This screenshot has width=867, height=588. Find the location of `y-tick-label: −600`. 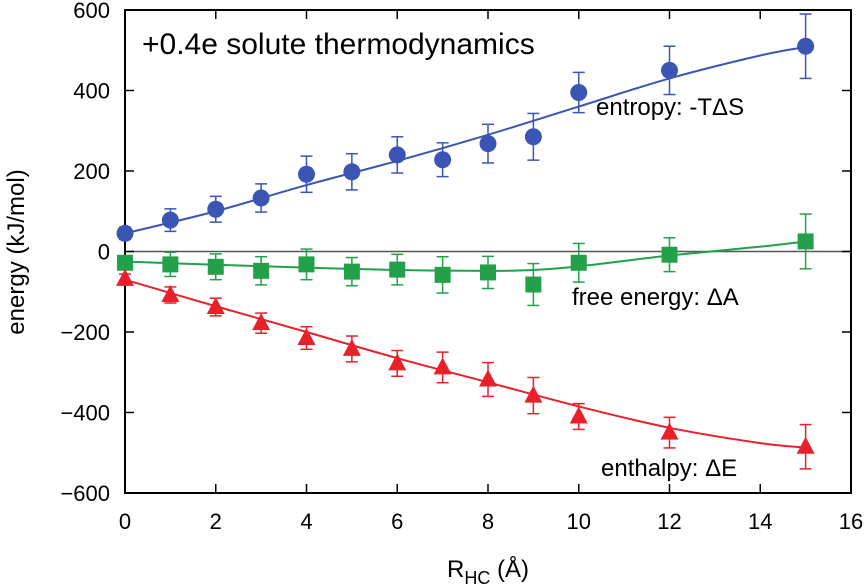

y-tick-label: −600 is located at coordinates (85, 493).